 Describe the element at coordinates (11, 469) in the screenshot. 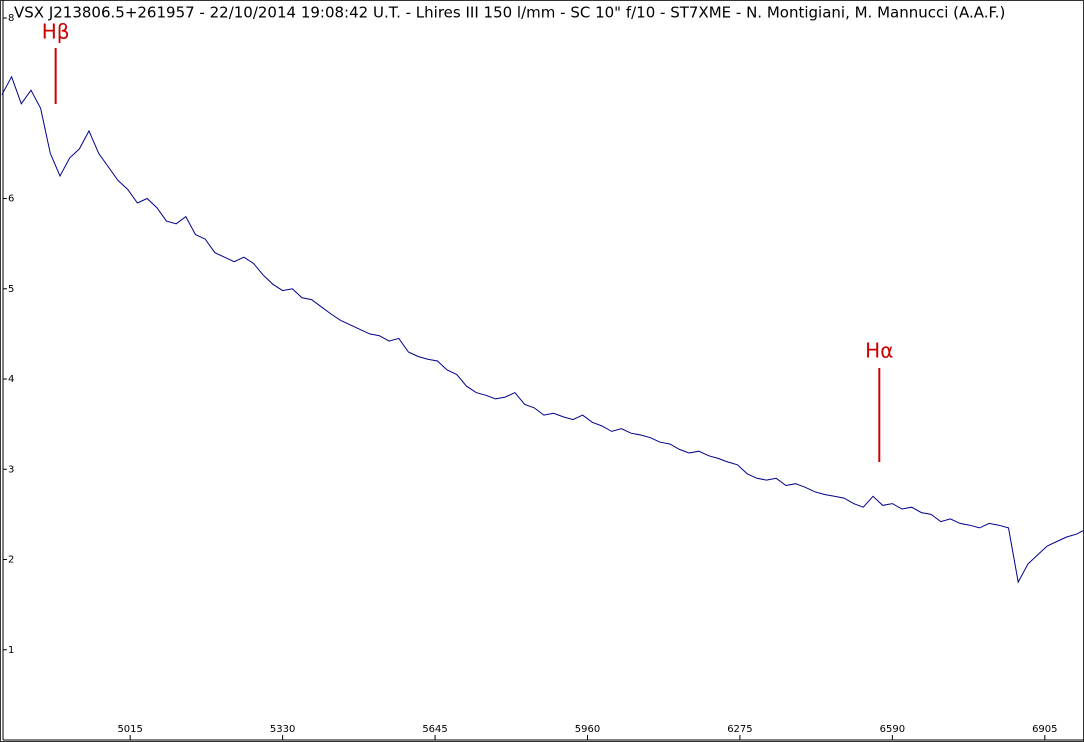

I see `y-tick-label: 3` at that location.